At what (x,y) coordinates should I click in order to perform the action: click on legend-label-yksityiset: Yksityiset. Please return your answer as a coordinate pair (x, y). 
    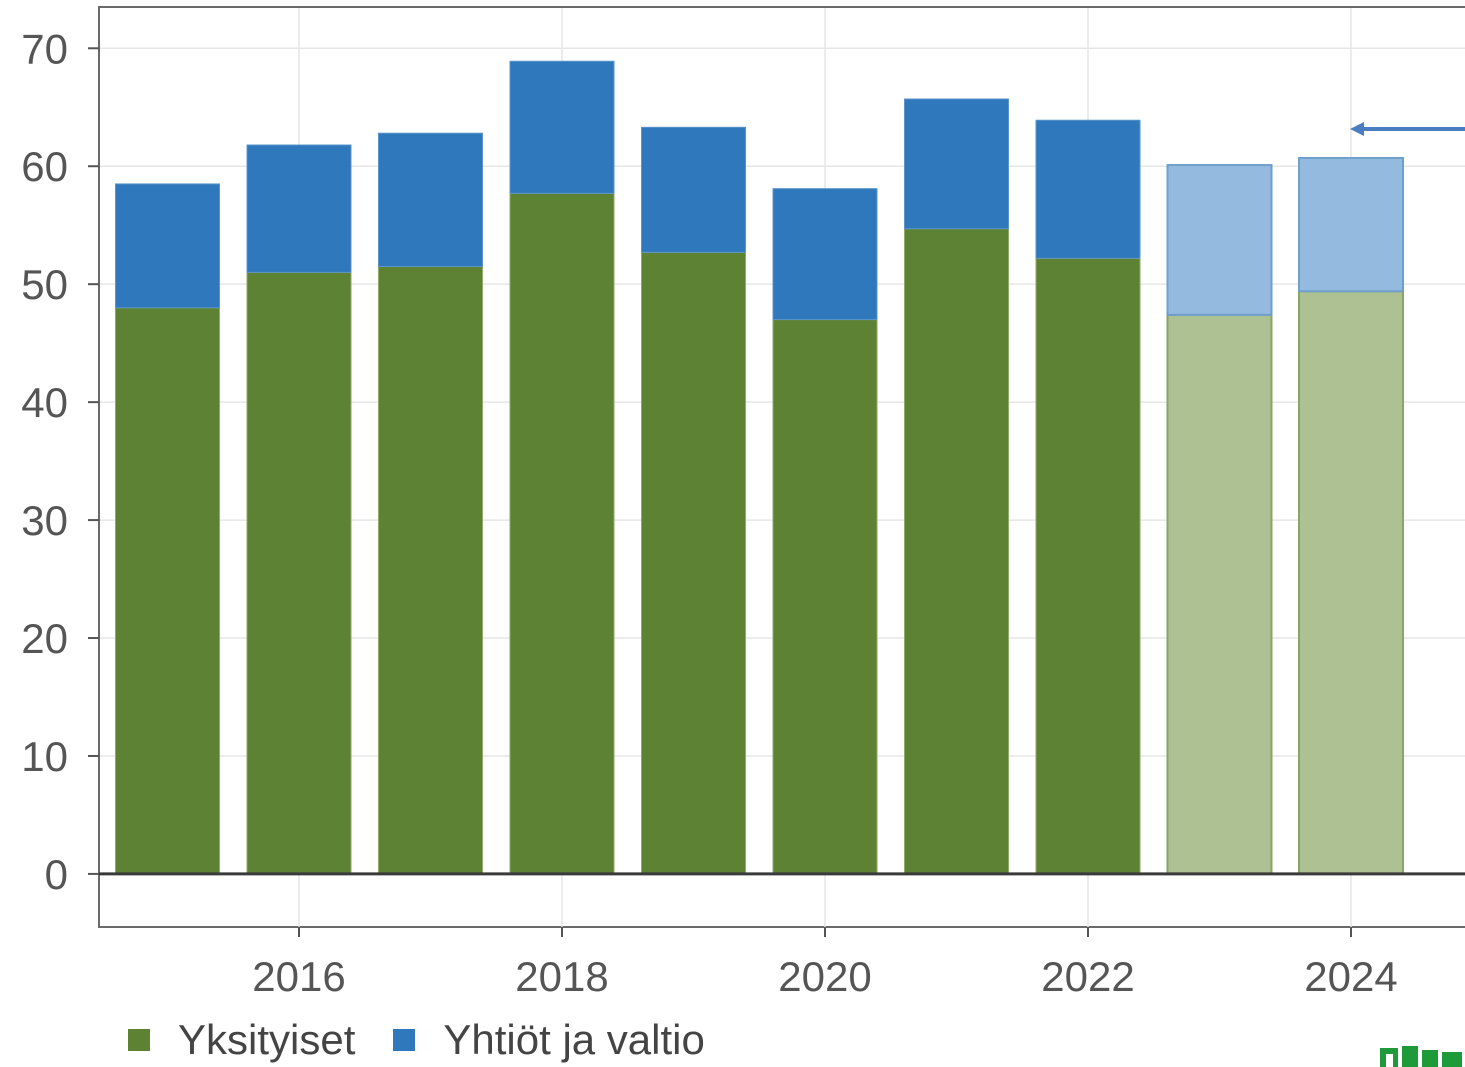
    Looking at the image, I should click on (267, 1039).